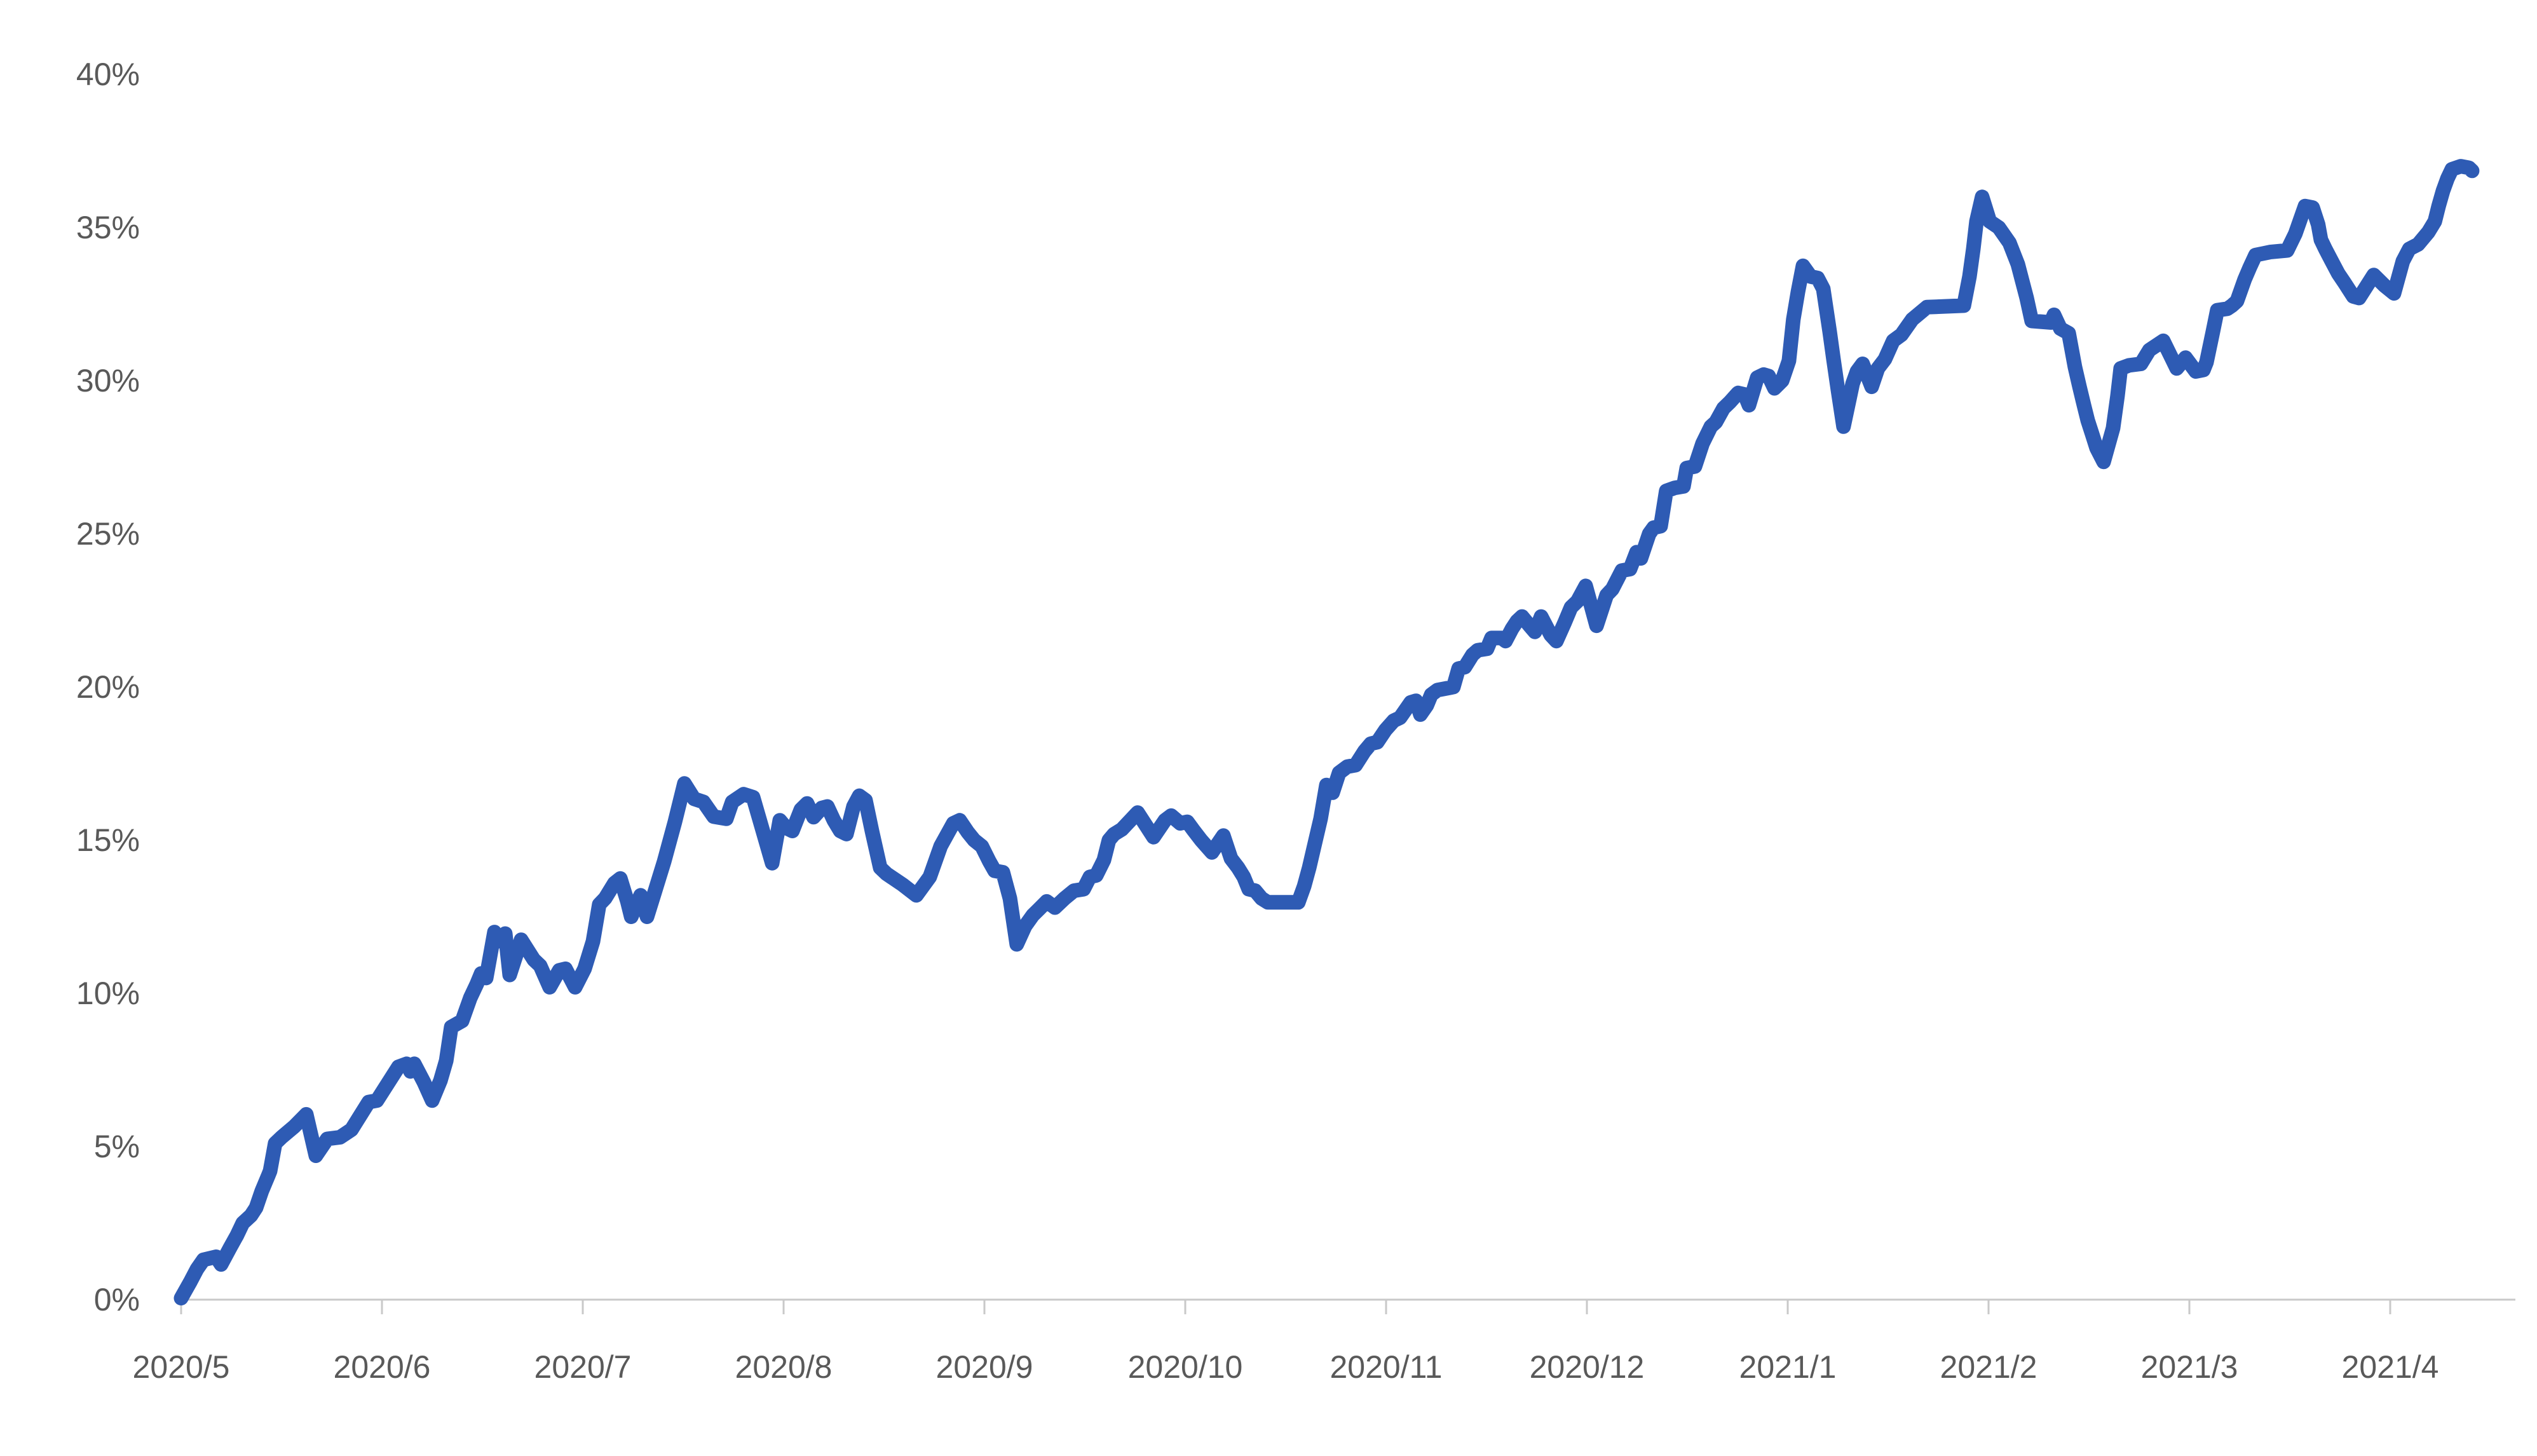  I want to click on y-axis-label: 5%, so click(117, 1146).